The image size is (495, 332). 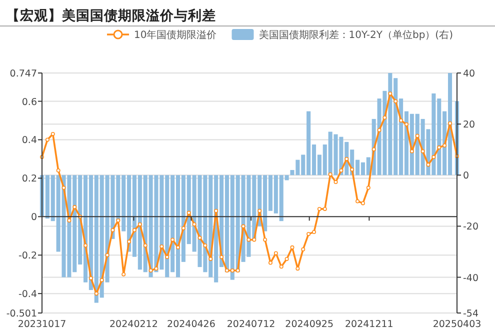 I want to click on y2-tick-label: 0, so click(x=466, y=176).